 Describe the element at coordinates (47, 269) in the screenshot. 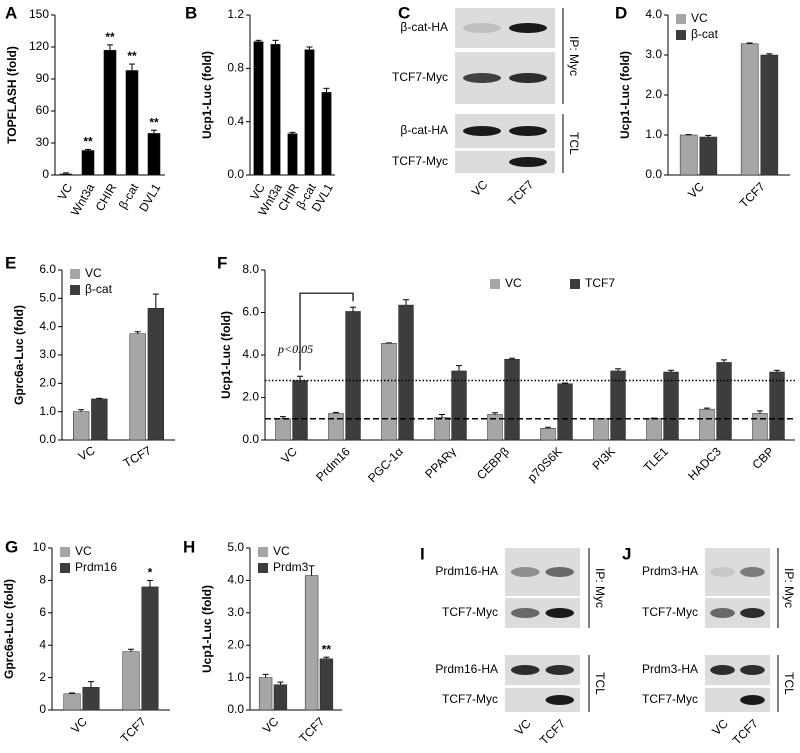

I see `y-tick-label: 6.0` at that location.